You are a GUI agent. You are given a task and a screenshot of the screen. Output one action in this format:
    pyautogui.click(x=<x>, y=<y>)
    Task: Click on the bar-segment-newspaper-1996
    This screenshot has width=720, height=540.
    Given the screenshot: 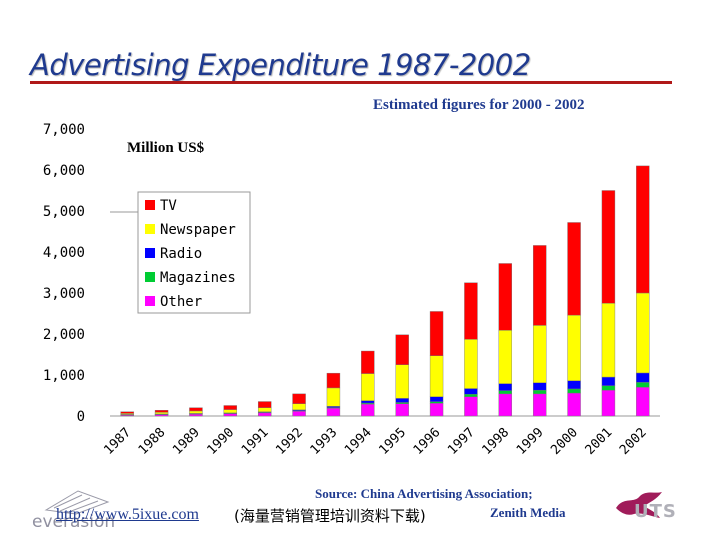 What is the action you would take?
    pyautogui.click(x=436, y=376)
    